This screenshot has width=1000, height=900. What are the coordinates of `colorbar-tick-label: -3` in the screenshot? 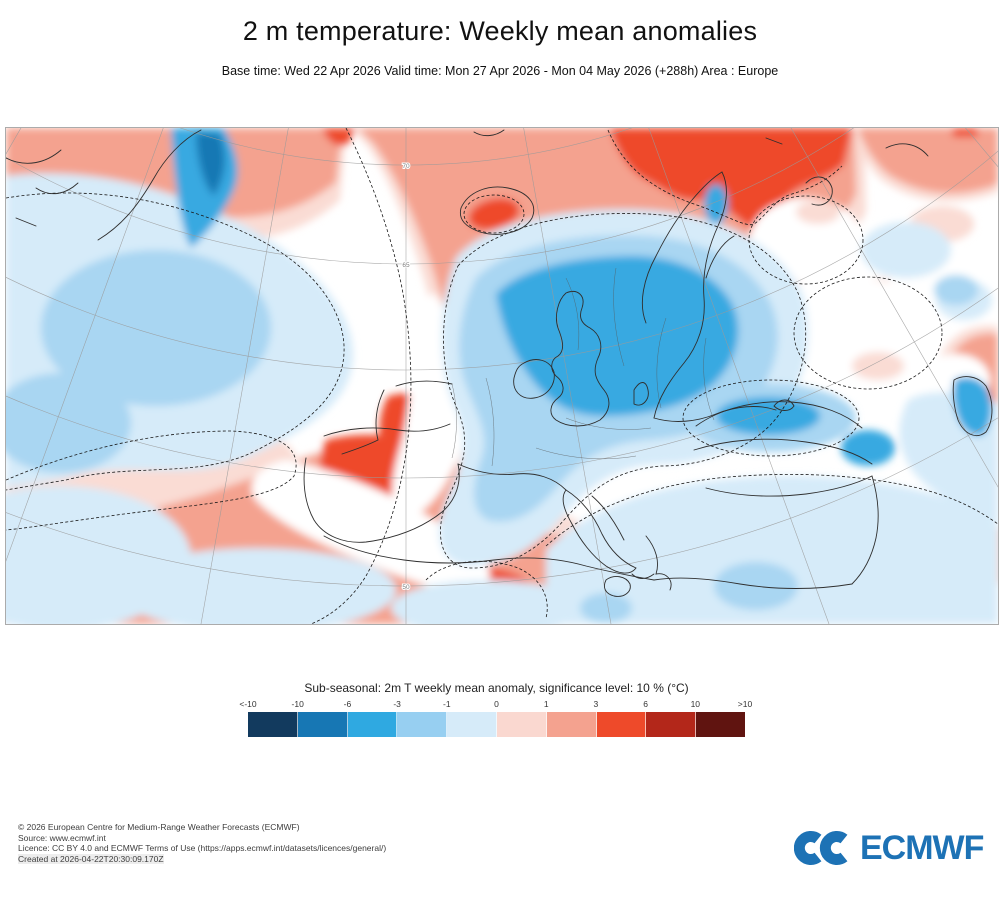 It's located at (397, 704).